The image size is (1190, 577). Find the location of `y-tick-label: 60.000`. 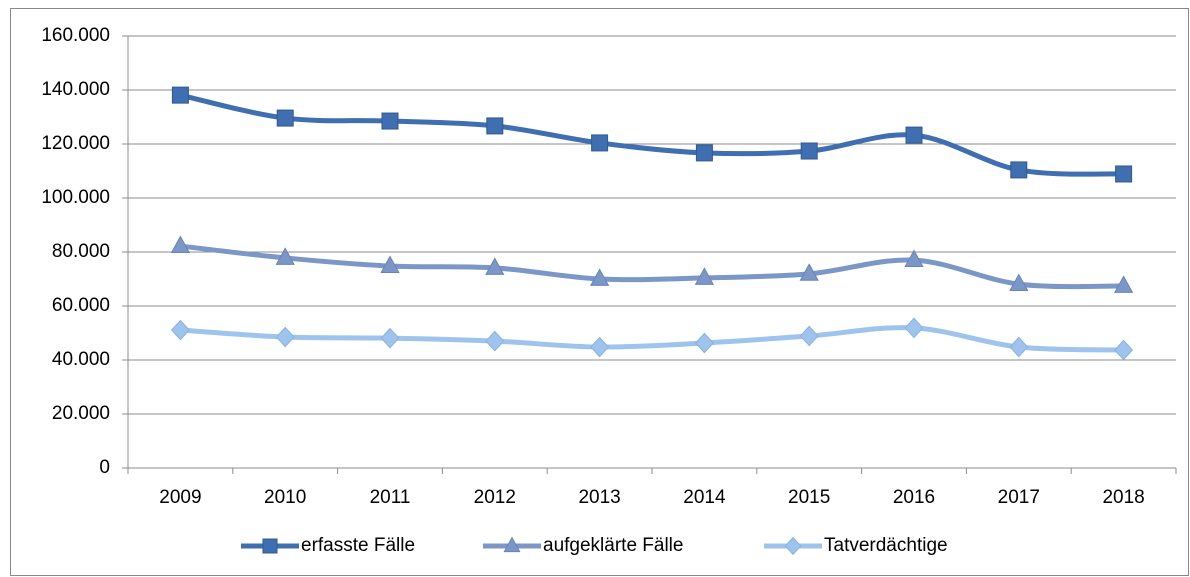

y-tick-label: 60.000 is located at coordinates (81, 305).